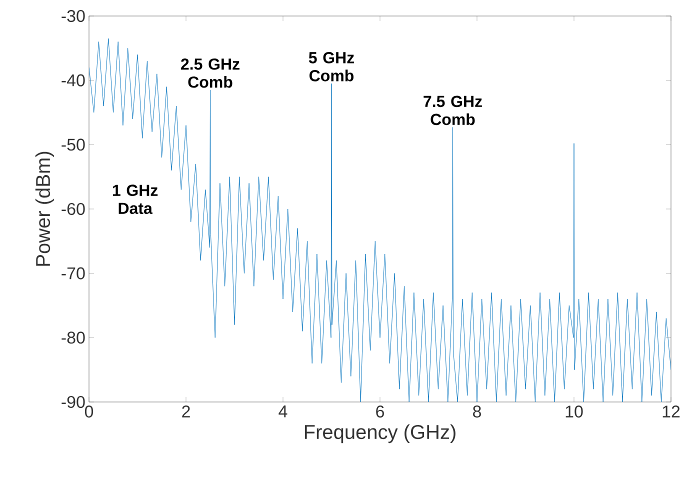 The height and width of the screenshot is (482, 686). I want to click on y-tick-label: -70, so click(73, 273).